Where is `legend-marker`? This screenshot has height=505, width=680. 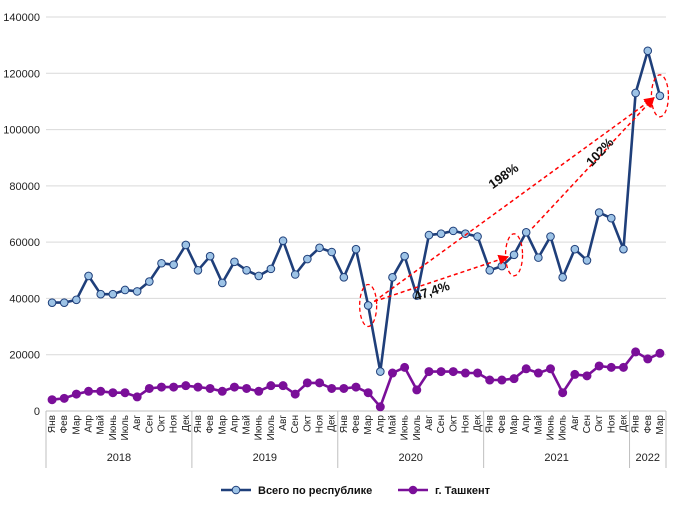
legend-marker is located at coordinates (413, 490).